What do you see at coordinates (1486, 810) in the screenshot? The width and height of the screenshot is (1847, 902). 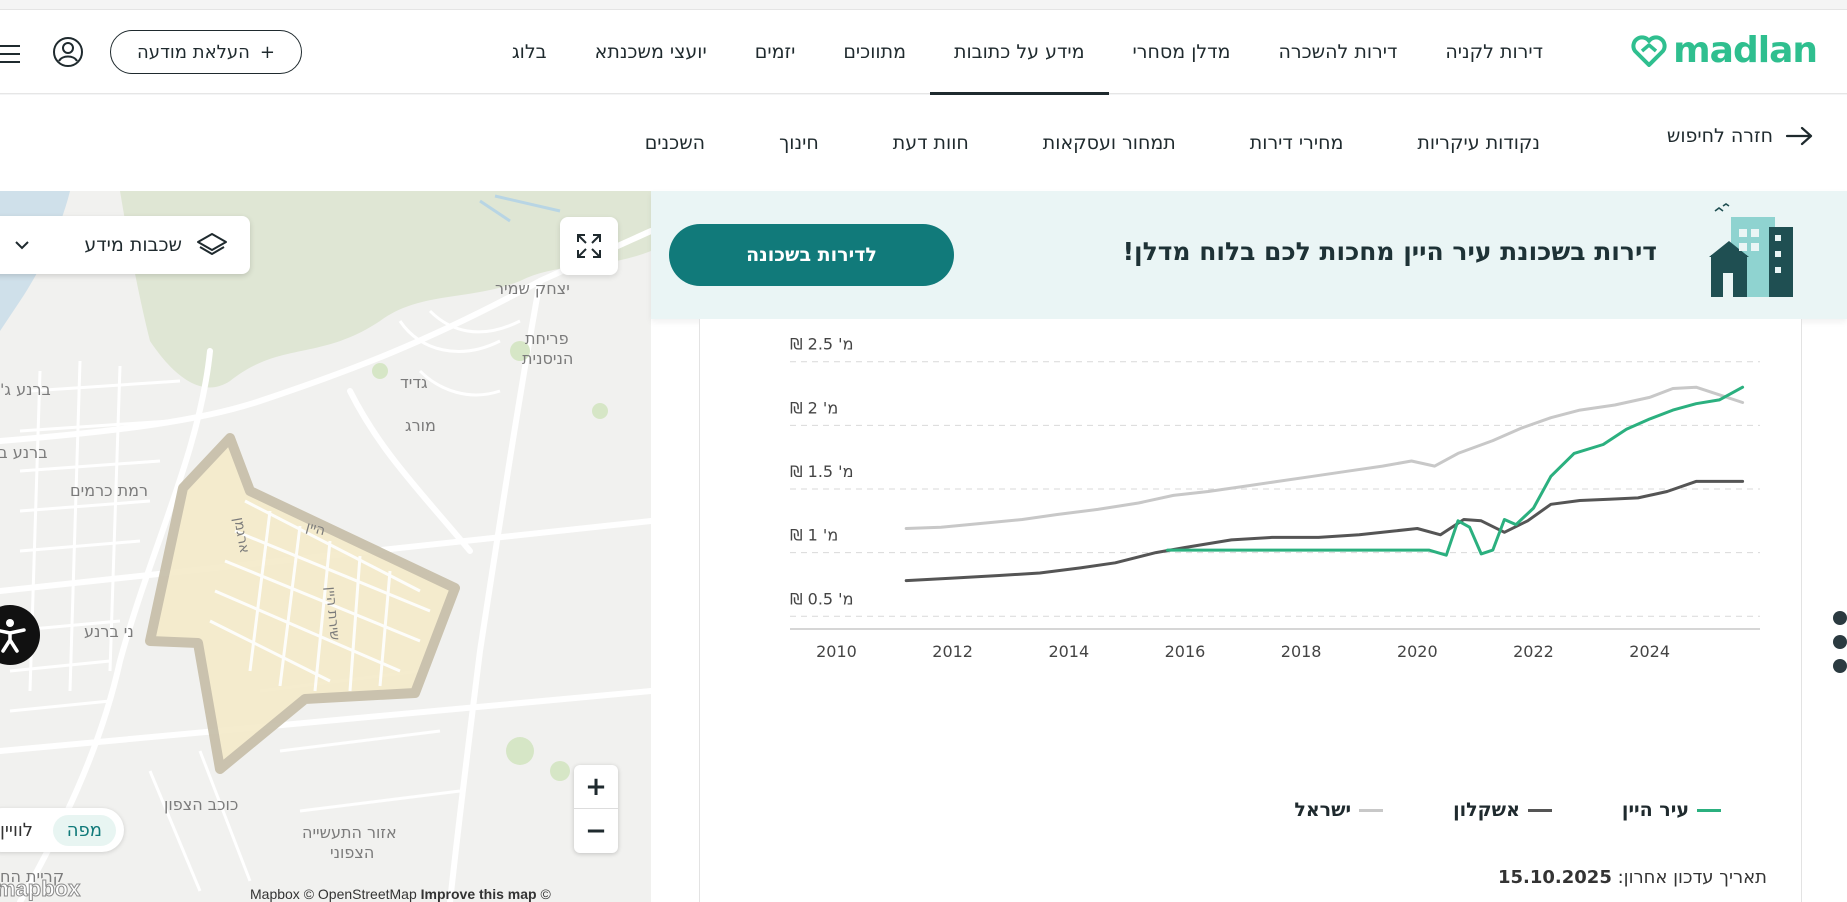 I see `legend-label: אשקלון` at bounding box center [1486, 810].